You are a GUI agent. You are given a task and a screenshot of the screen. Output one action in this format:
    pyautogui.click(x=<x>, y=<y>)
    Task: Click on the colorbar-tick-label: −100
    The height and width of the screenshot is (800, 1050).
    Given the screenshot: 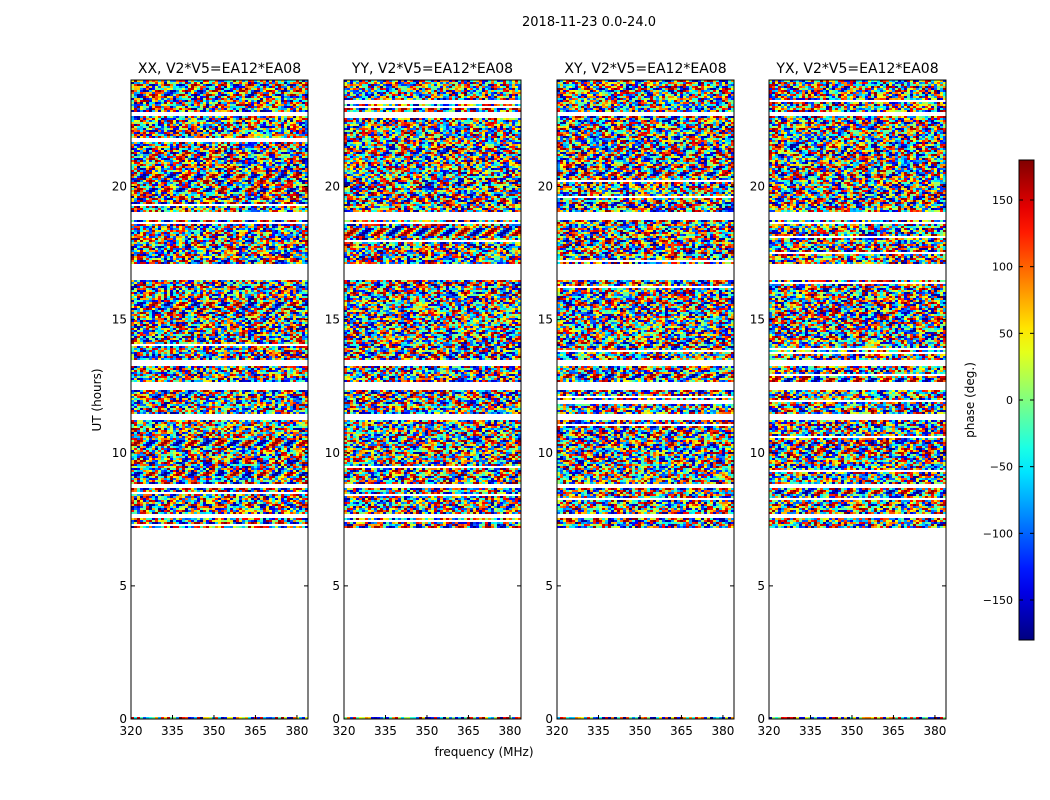 What is the action you would take?
    pyautogui.click(x=998, y=533)
    